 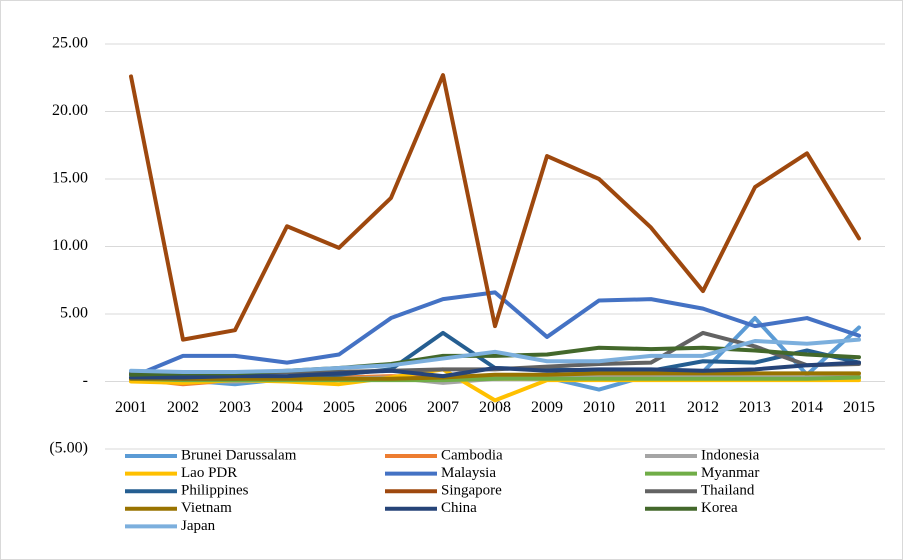 What do you see at coordinates (70, 110) in the screenshot?
I see `y-tick-label: 20.00` at bounding box center [70, 110].